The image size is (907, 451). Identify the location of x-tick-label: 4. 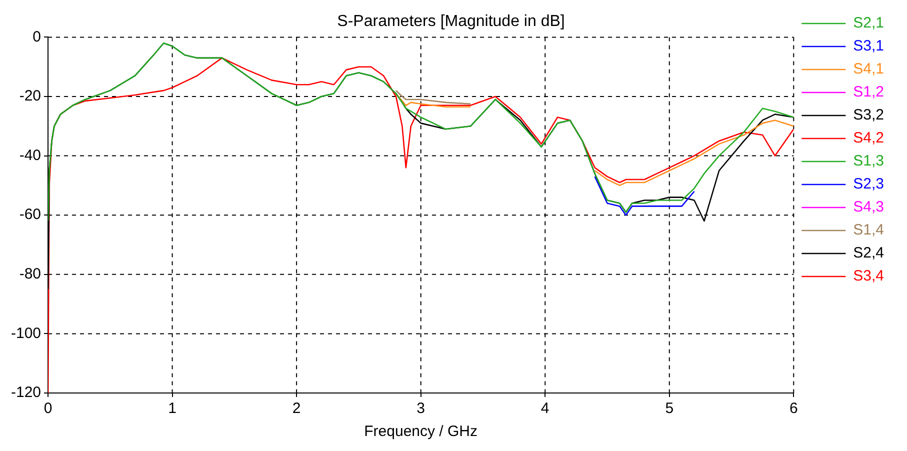
(545, 409).